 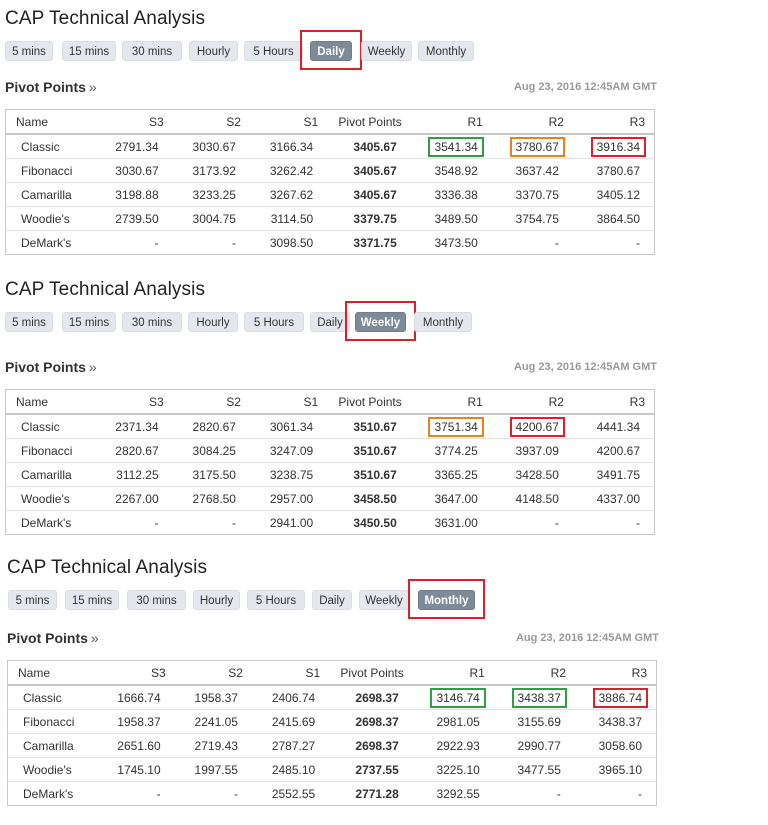 I want to click on column-header-r3: R3, so click(x=615, y=673).